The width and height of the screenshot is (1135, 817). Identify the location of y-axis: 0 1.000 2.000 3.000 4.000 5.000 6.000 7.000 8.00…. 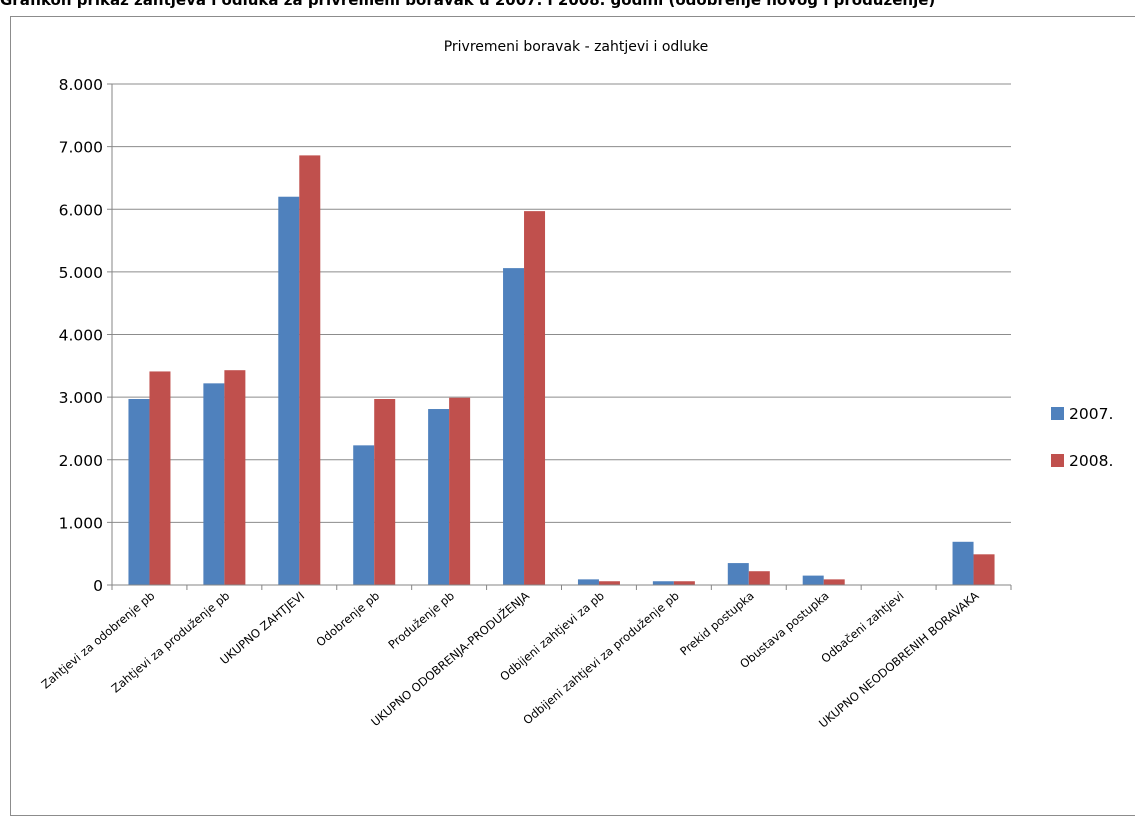
(85, 335).